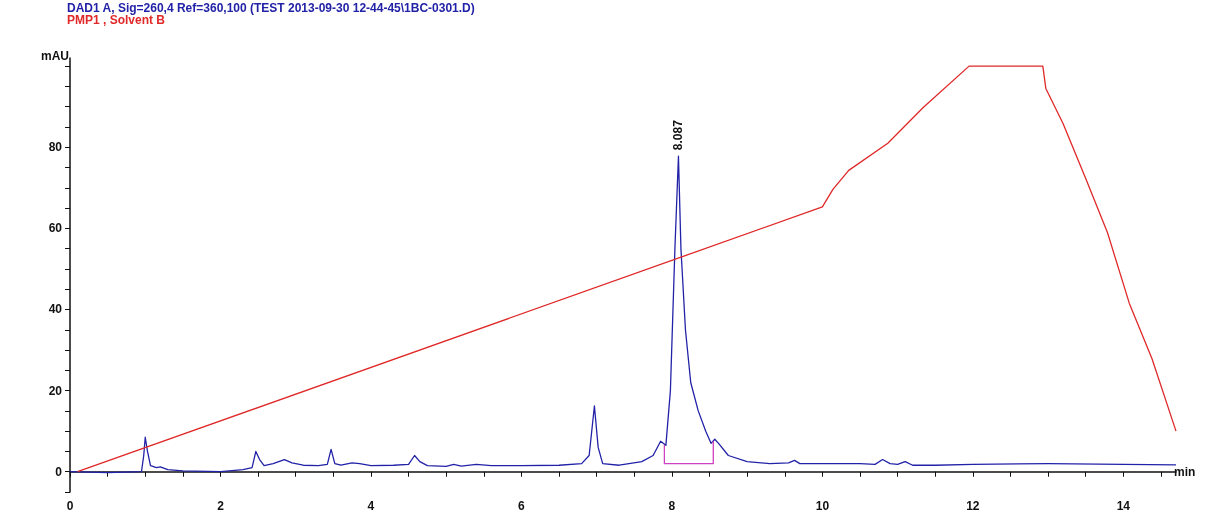 This screenshot has width=1206, height=514. Describe the element at coordinates (221, 506) in the screenshot. I see `x-tick-label: 2` at that location.